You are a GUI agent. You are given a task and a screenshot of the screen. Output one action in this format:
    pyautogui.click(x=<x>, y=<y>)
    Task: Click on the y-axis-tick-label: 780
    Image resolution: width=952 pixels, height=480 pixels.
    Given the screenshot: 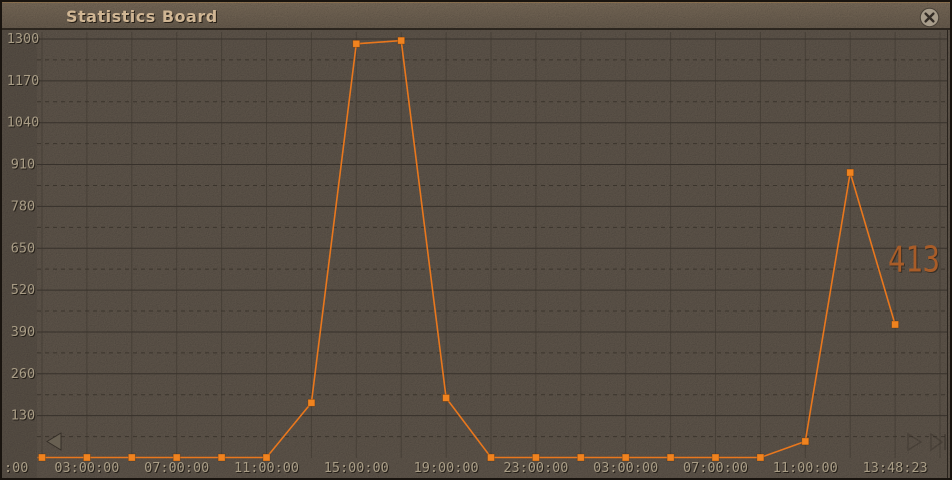 What is the action you would take?
    pyautogui.click(x=23, y=206)
    